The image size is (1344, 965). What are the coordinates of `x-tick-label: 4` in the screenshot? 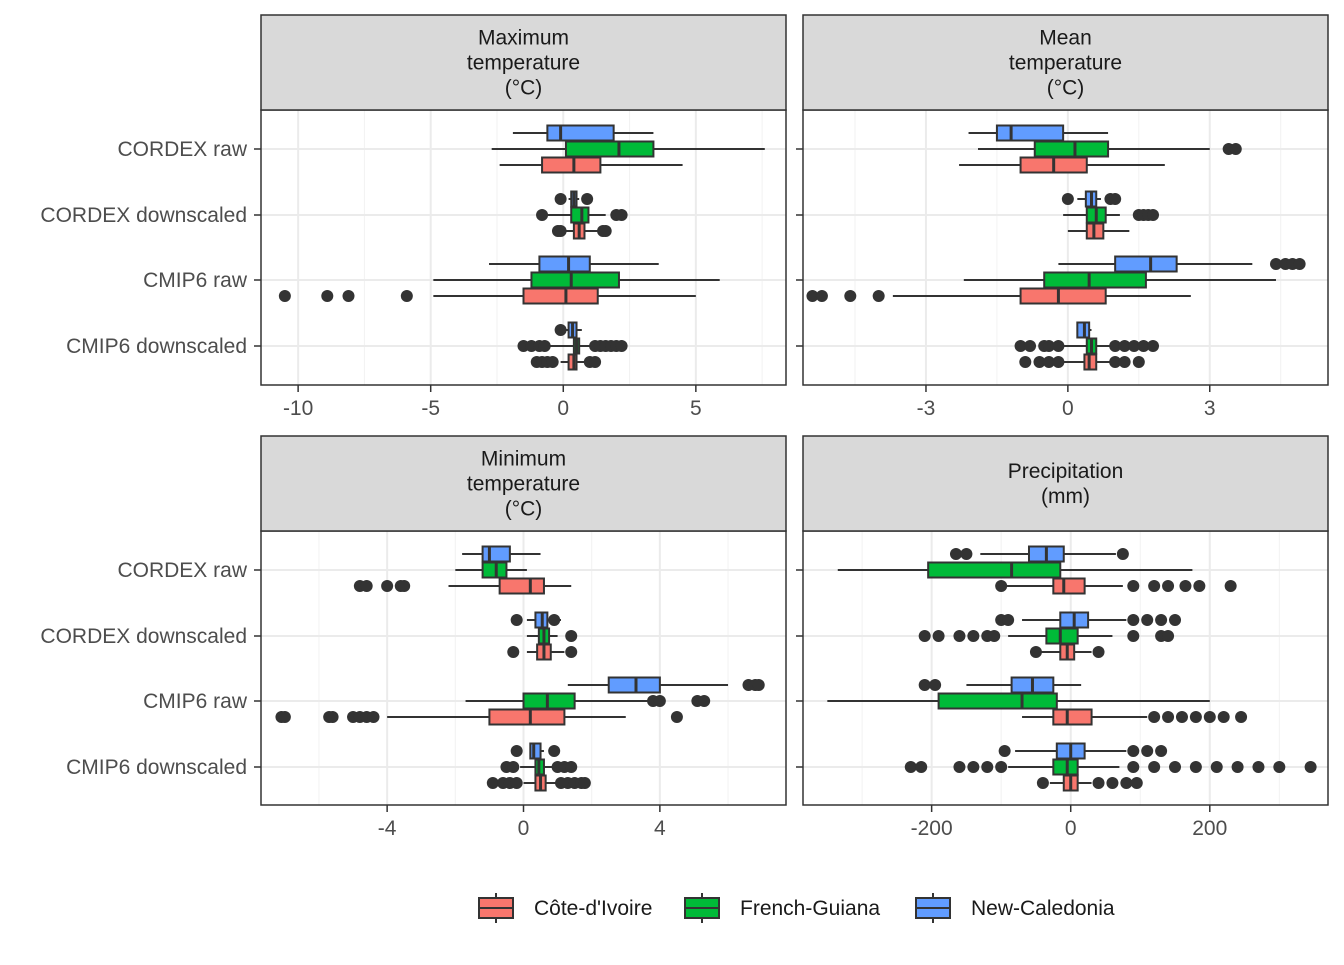 It's located at (660, 828).